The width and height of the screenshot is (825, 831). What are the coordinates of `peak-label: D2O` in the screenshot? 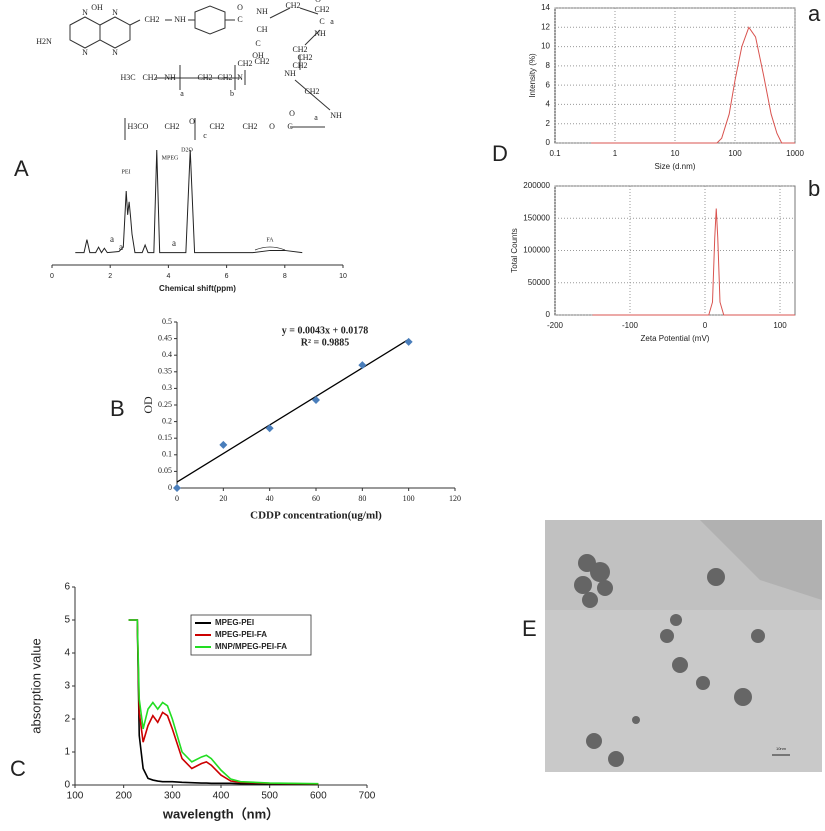 It's located at (187, 150).